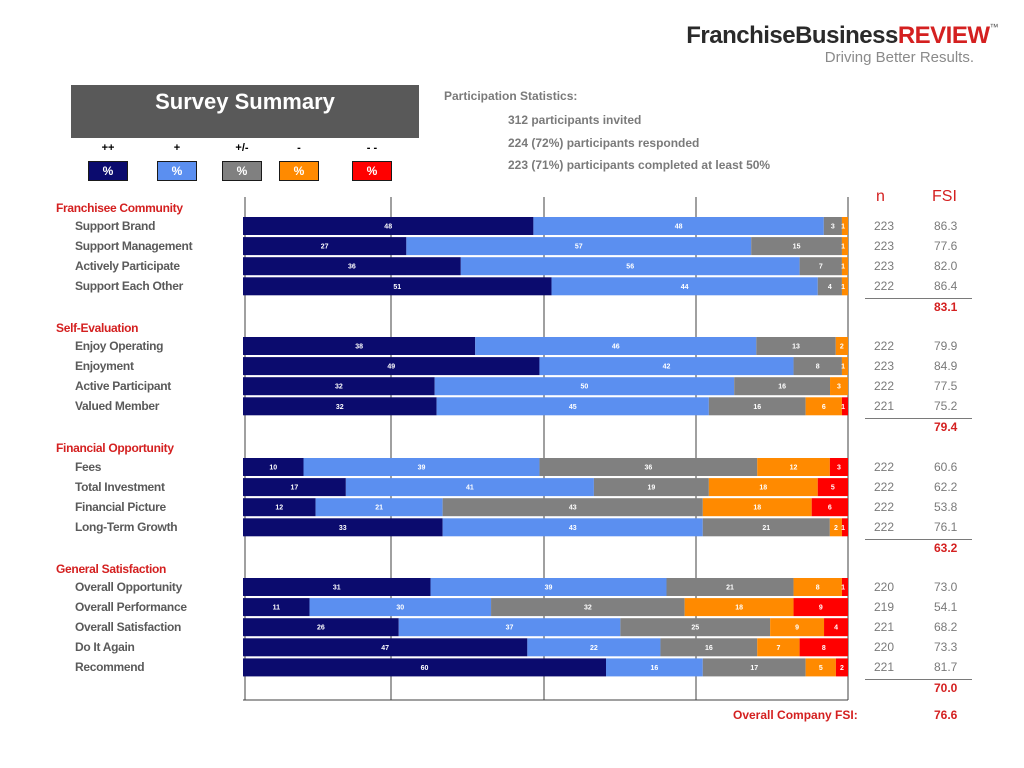 The height and width of the screenshot is (768, 1024). I want to click on bar-value-label: 46, so click(616, 347).